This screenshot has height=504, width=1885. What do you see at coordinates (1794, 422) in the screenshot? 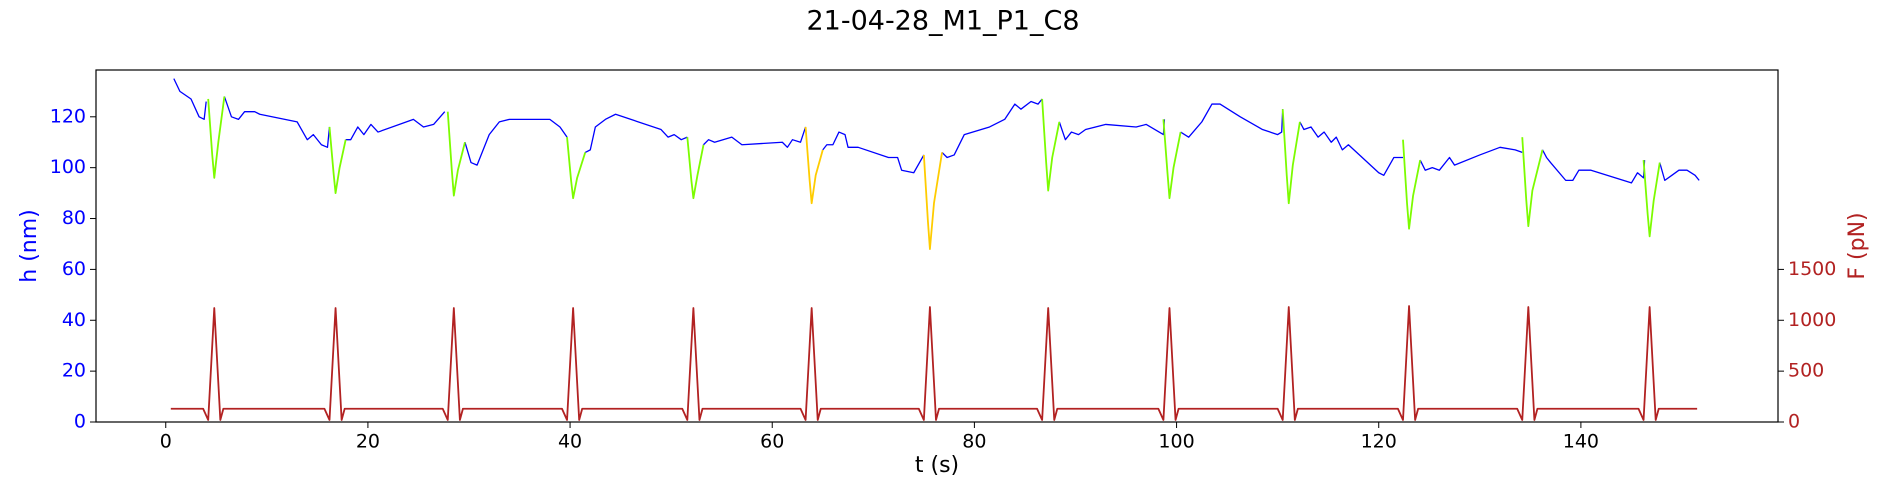
I see `y2-tick-label: 0` at bounding box center [1794, 422].